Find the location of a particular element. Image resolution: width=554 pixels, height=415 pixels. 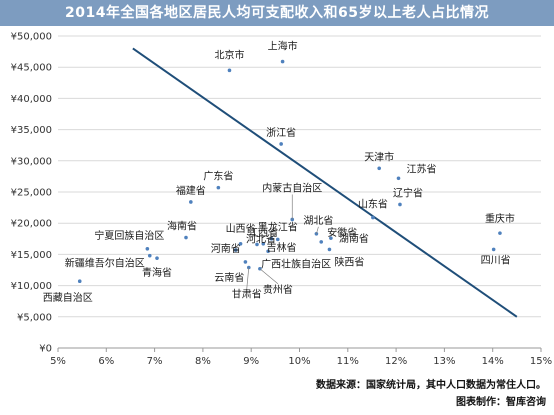

data-label: 海南省 is located at coordinates (182, 226).